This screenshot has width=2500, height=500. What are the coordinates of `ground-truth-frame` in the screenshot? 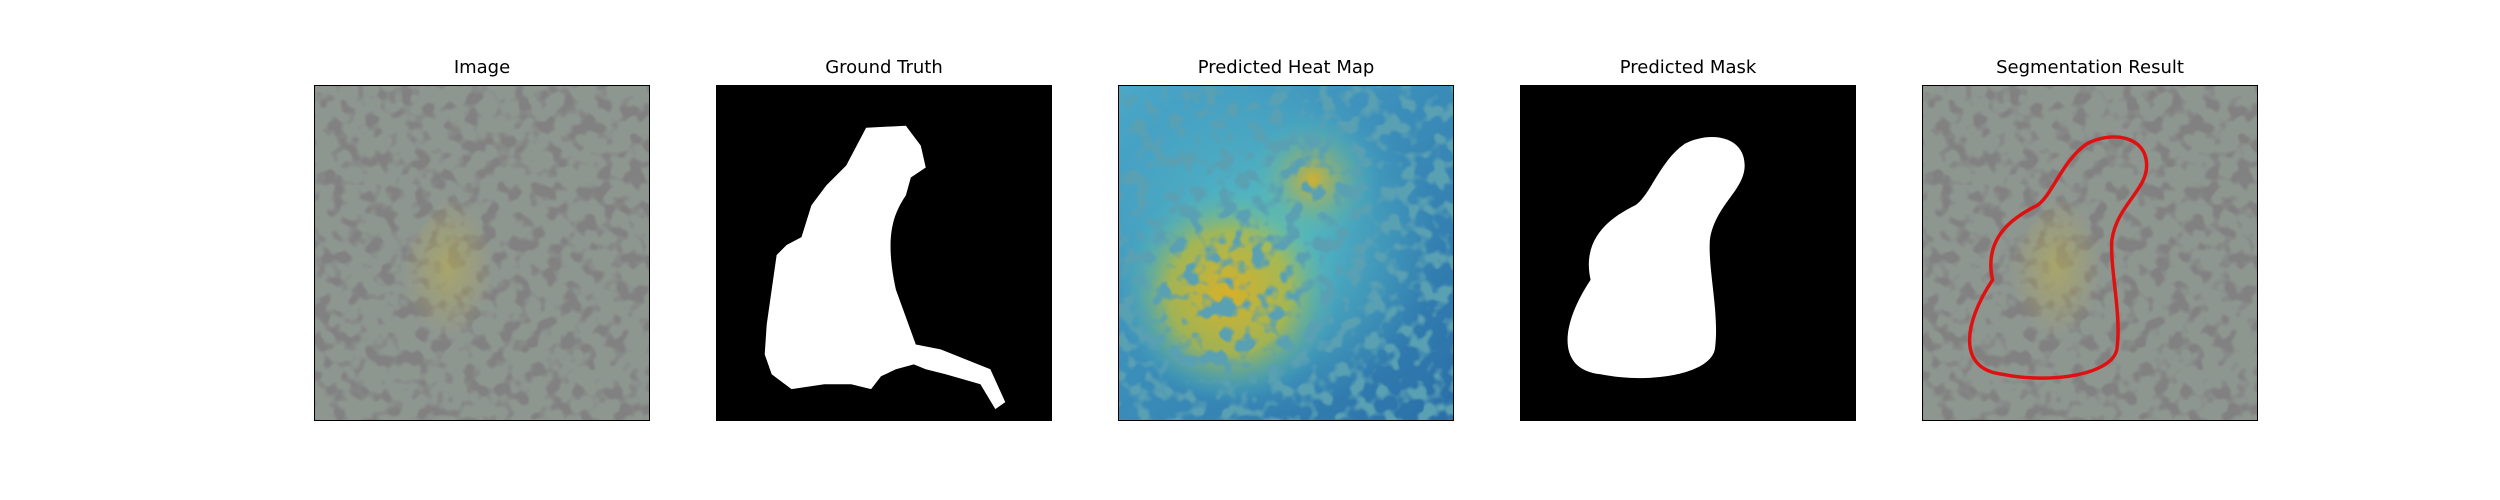 It's located at (884, 253).